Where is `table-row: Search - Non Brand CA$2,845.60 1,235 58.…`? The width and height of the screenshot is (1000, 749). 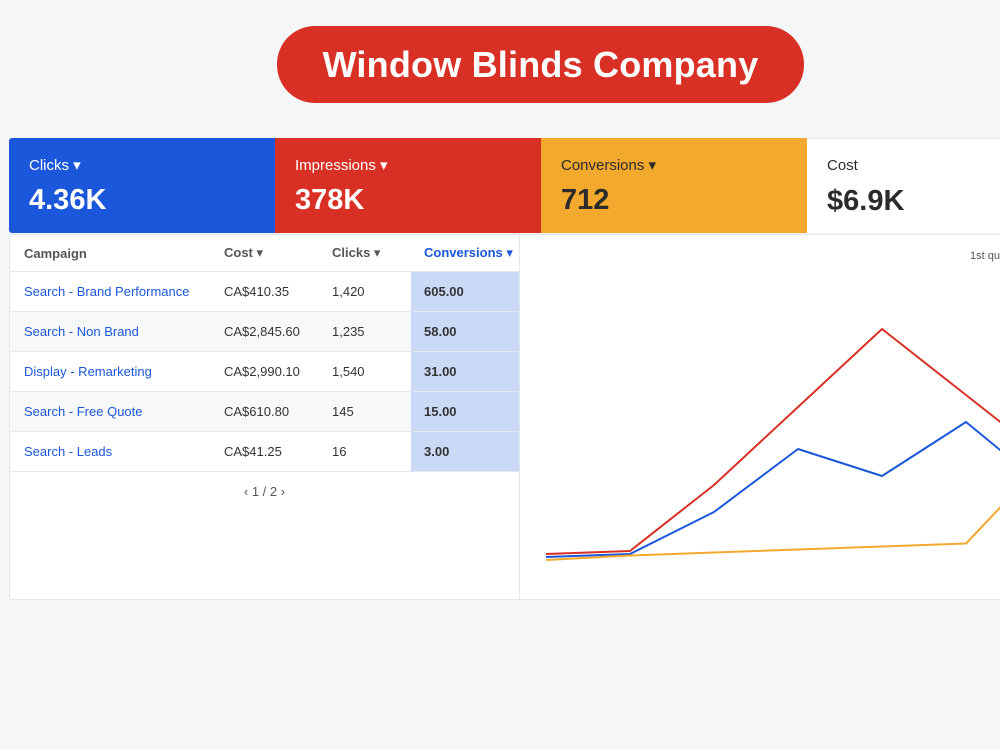
table-row: Search - Non Brand CA$2,845.60 1,235 58.… is located at coordinates (264, 331).